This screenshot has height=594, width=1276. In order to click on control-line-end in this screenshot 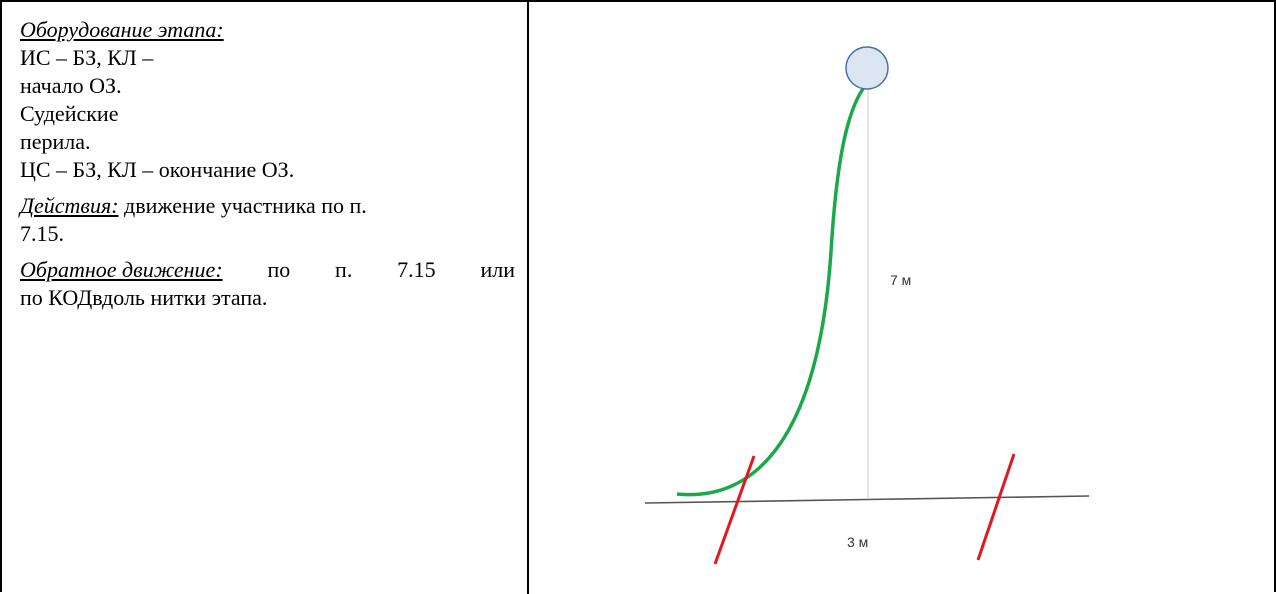, I will do `click(996, 507)`.